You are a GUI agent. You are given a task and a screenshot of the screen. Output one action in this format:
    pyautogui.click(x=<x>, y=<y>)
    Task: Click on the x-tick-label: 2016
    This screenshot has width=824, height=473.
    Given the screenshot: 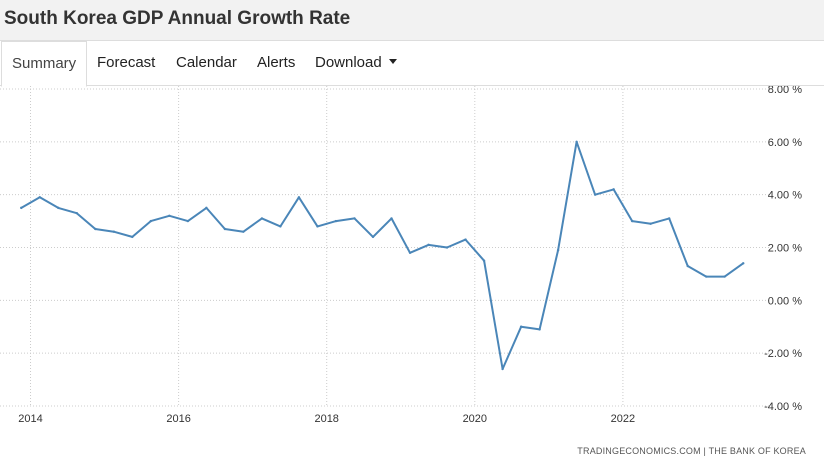 What is the action you would take?
    pyautogui.click(x=178, y=419)
    